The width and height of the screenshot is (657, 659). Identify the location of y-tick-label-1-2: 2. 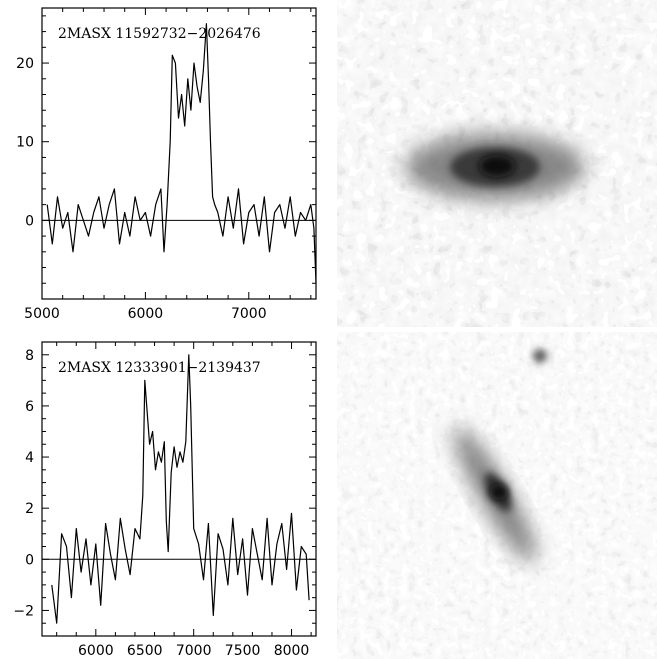
(29, 509).